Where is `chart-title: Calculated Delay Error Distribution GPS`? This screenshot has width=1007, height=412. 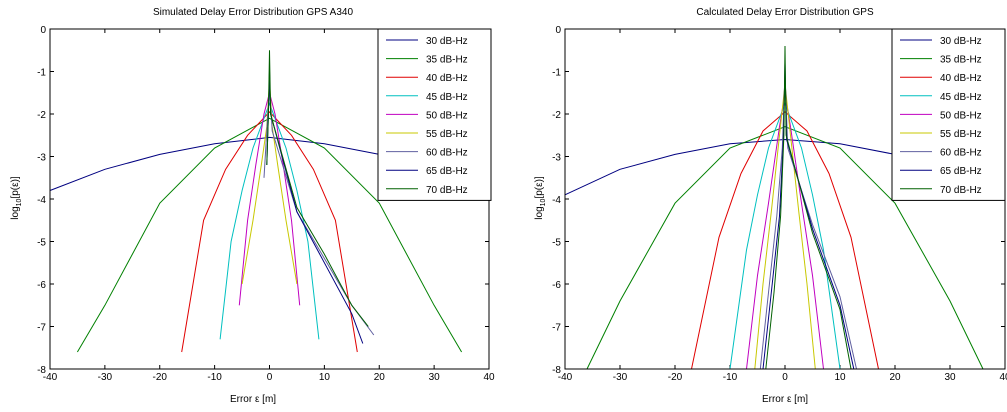 chart-title: Calculated Delay Error Distribution GPS is located at coordinates (785, 12).